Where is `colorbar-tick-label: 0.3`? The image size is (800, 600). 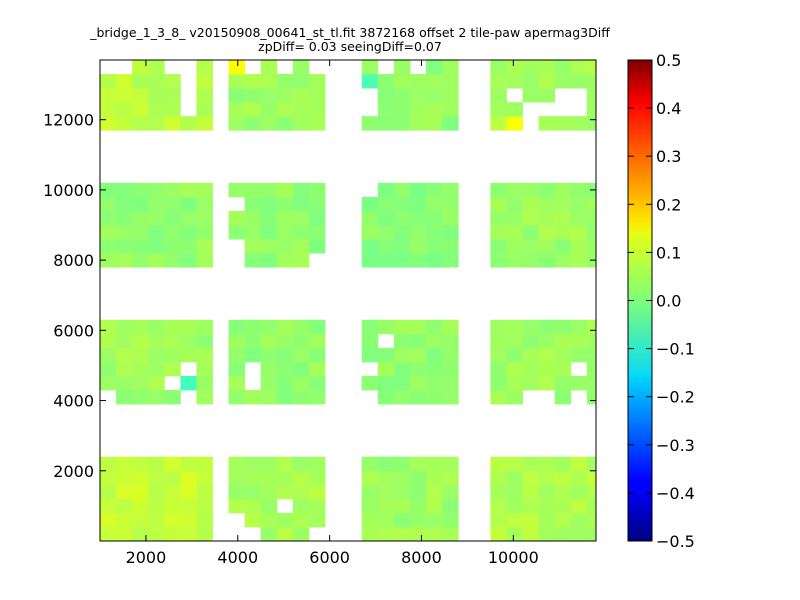
colorbar-tick-label: 0.3 is located at coordinates (668, 156).